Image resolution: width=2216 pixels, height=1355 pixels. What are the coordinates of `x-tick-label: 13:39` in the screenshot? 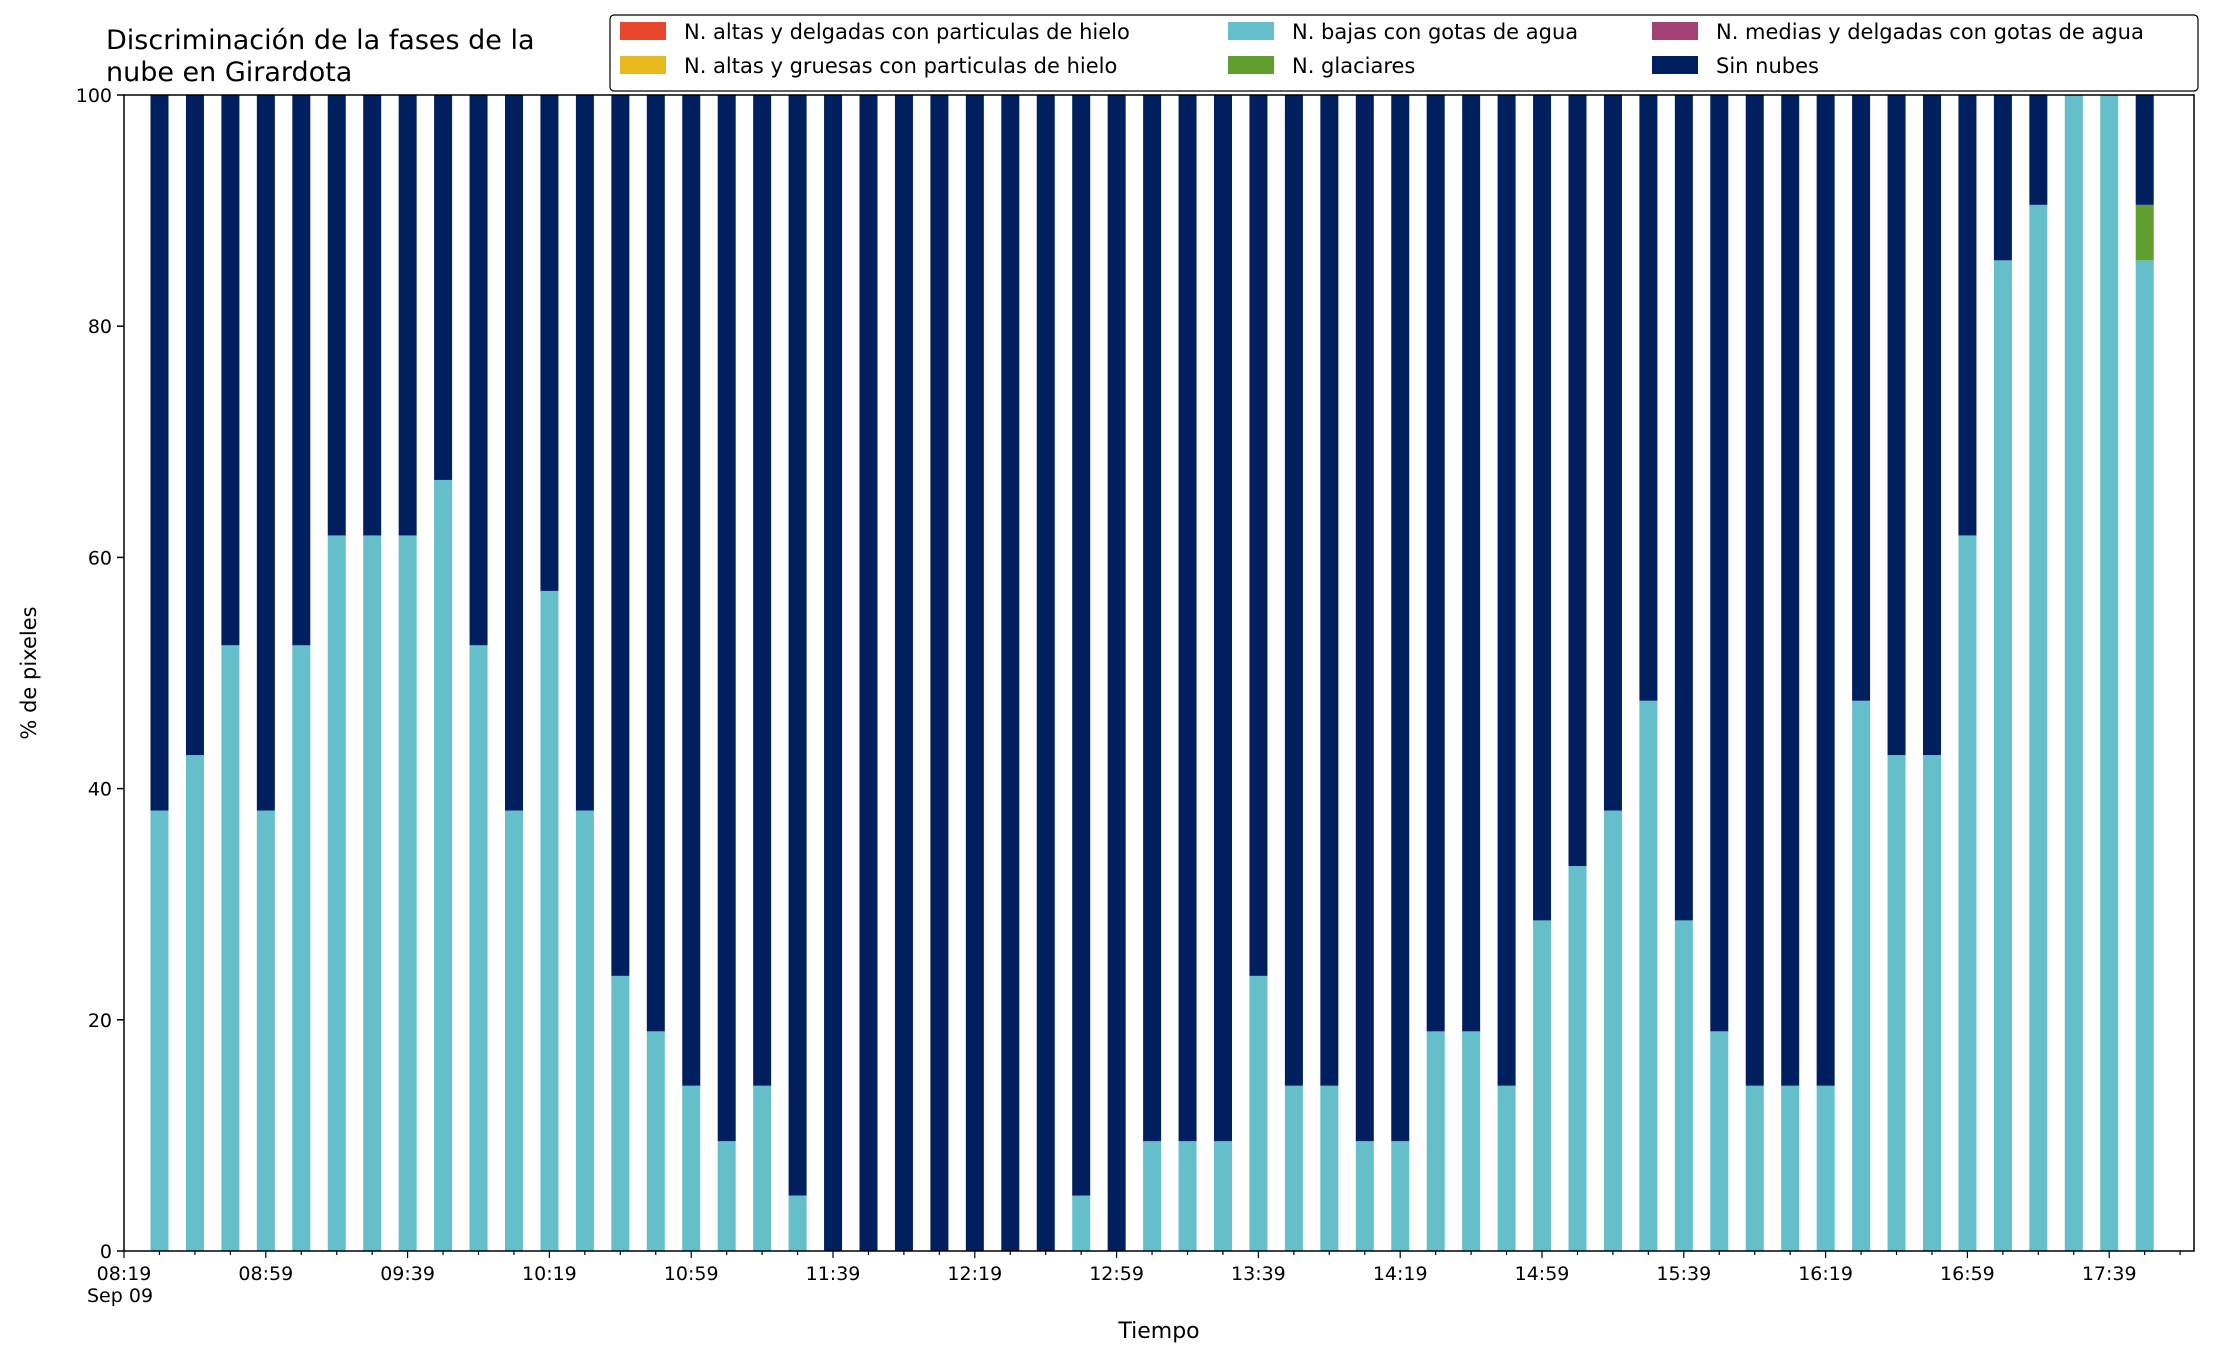 It's located at (1258, 1274).